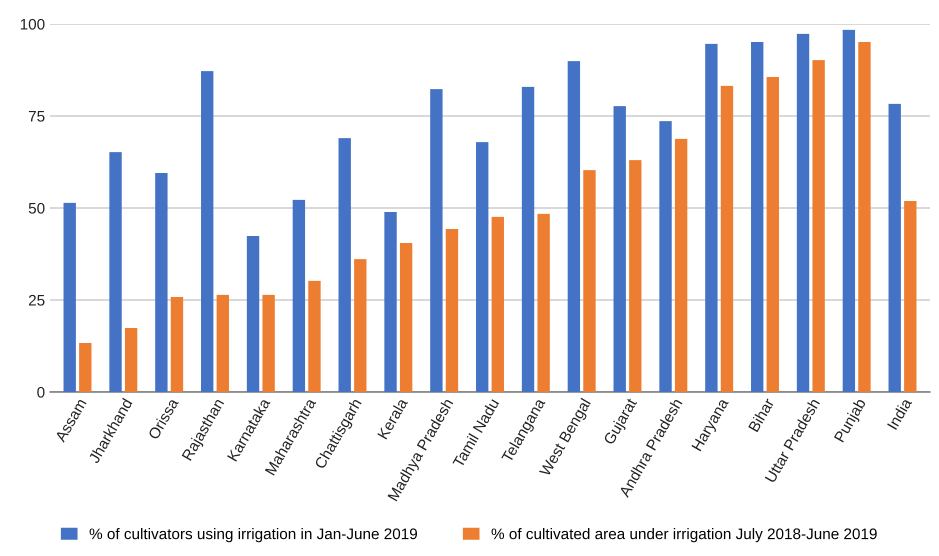 The width and height of the screenshot is (939, 556). What do you see at coordinates (36, 208) in the screenshot?
I see `y-tick-label: 50` at bounding box center [36, 208].